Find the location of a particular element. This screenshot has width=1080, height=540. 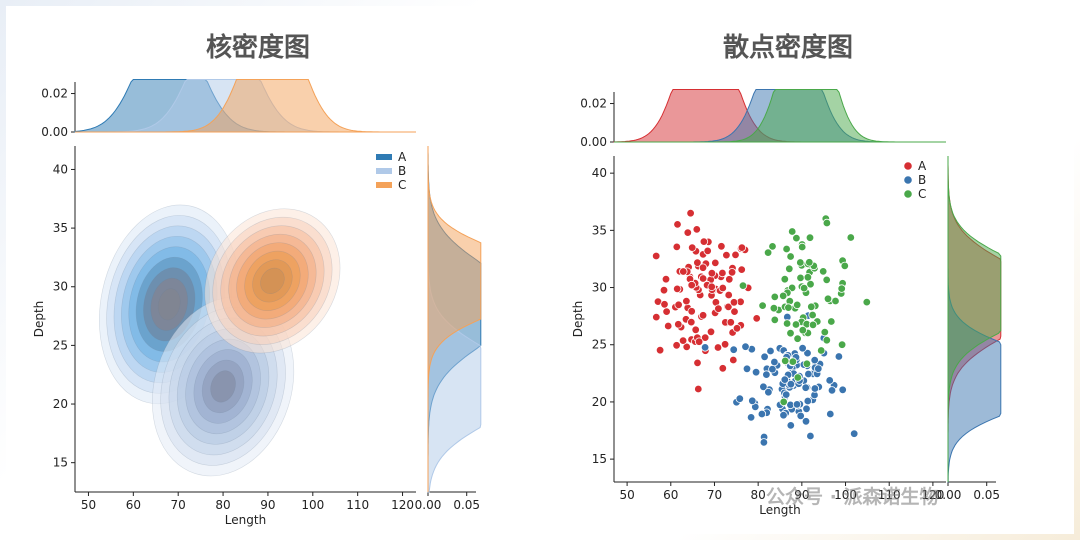

x-tick-label: 110 is located at coordinates (889, 495).